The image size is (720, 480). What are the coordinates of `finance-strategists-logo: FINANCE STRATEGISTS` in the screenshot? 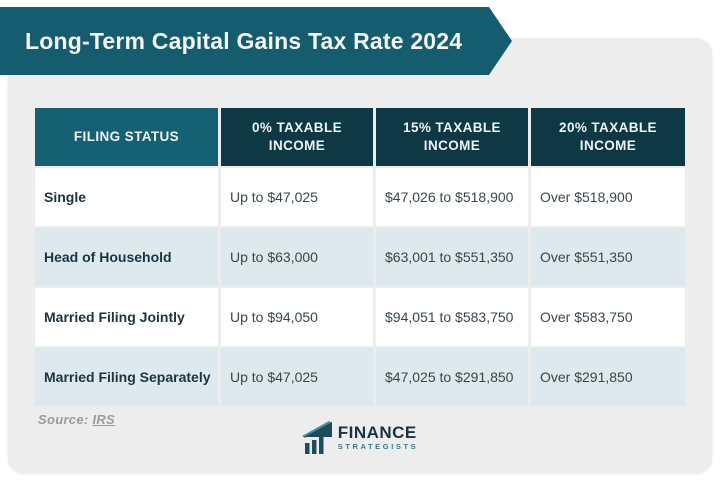 It's located at (360, 437).